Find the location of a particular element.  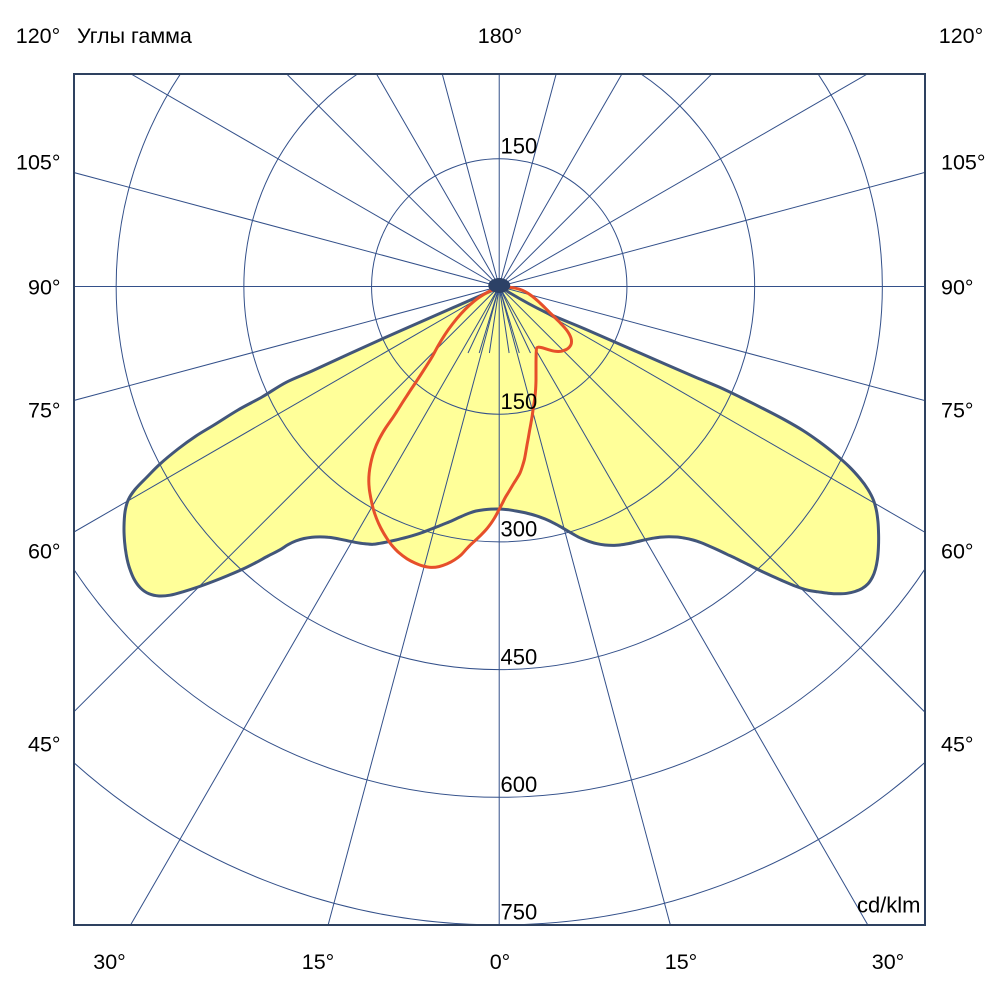

svg-text: 600 is located at coordinates (519, 784).